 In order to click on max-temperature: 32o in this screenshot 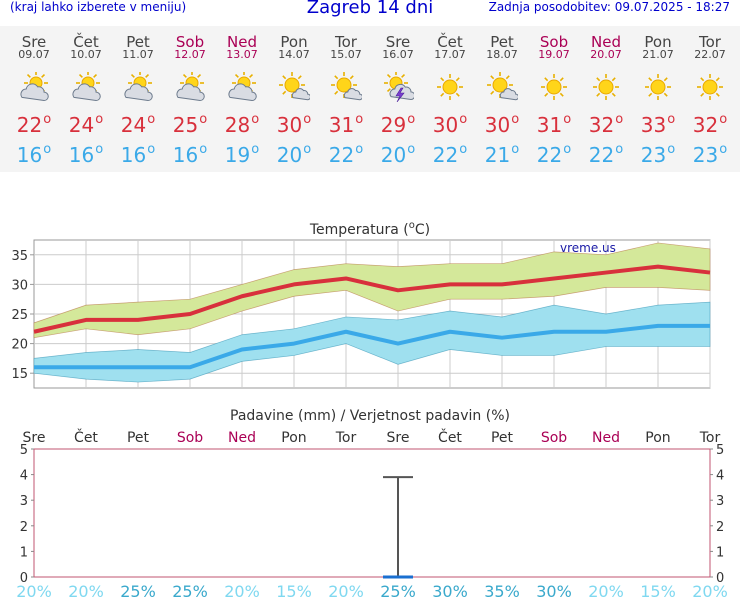, I will do `click(606, 124)`.